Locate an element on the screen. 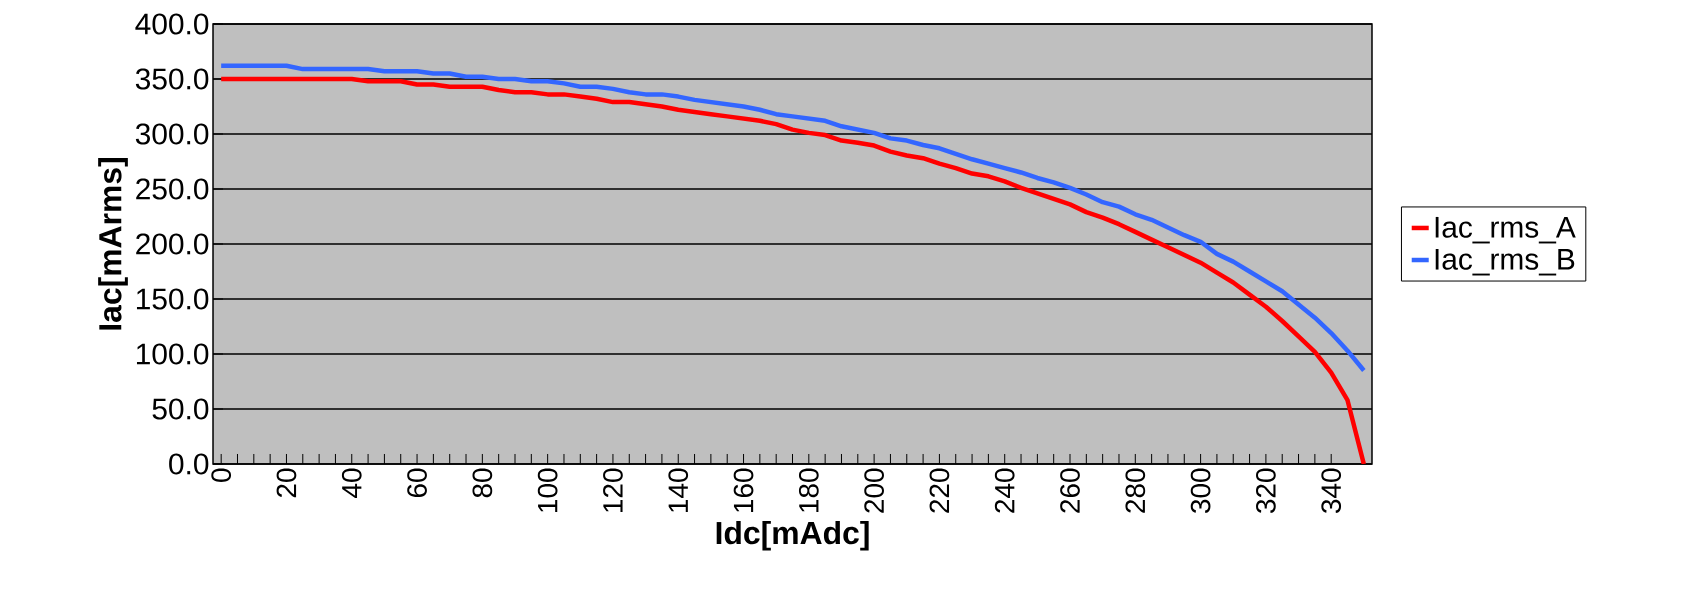 The width and height of the screenshot is (1704, 607). y-tick-label: 250.0 is located at coordinates (172, 189).